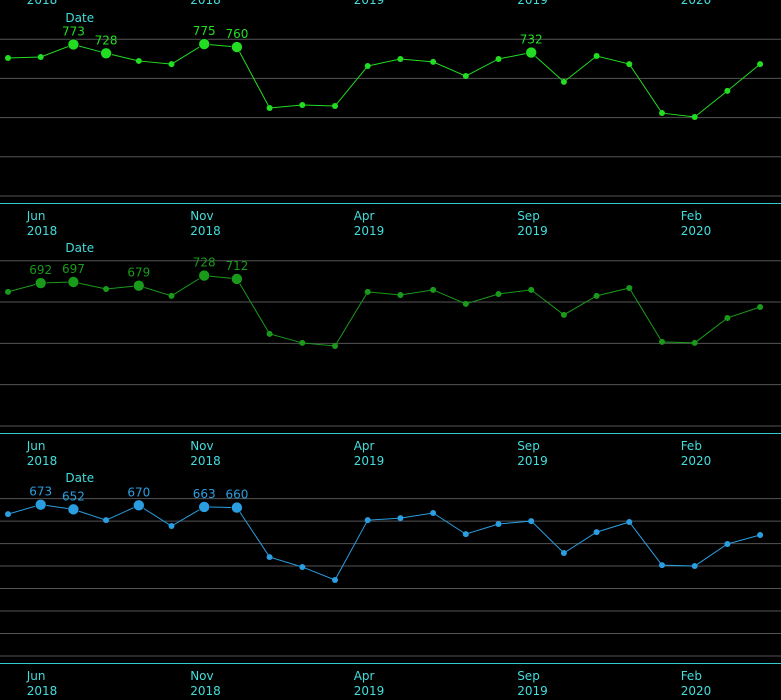  What do you see at coordinates (236, 266) in the screenshot?
I see `value-label: 712` at bounding box center [236, 266].